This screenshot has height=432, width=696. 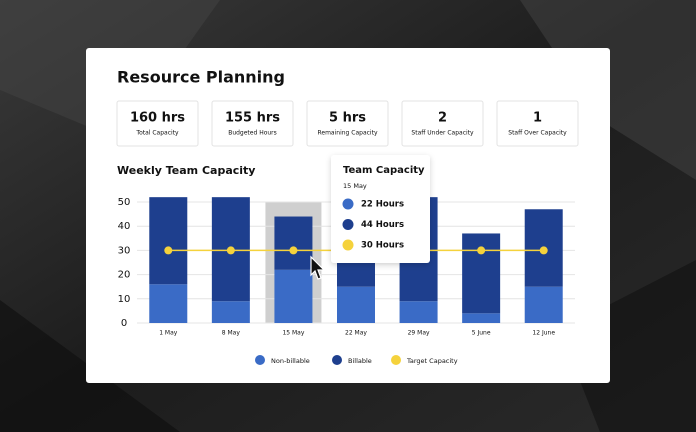 I want to click on x-tick-label: 15 May, so click(x=293, y=333).